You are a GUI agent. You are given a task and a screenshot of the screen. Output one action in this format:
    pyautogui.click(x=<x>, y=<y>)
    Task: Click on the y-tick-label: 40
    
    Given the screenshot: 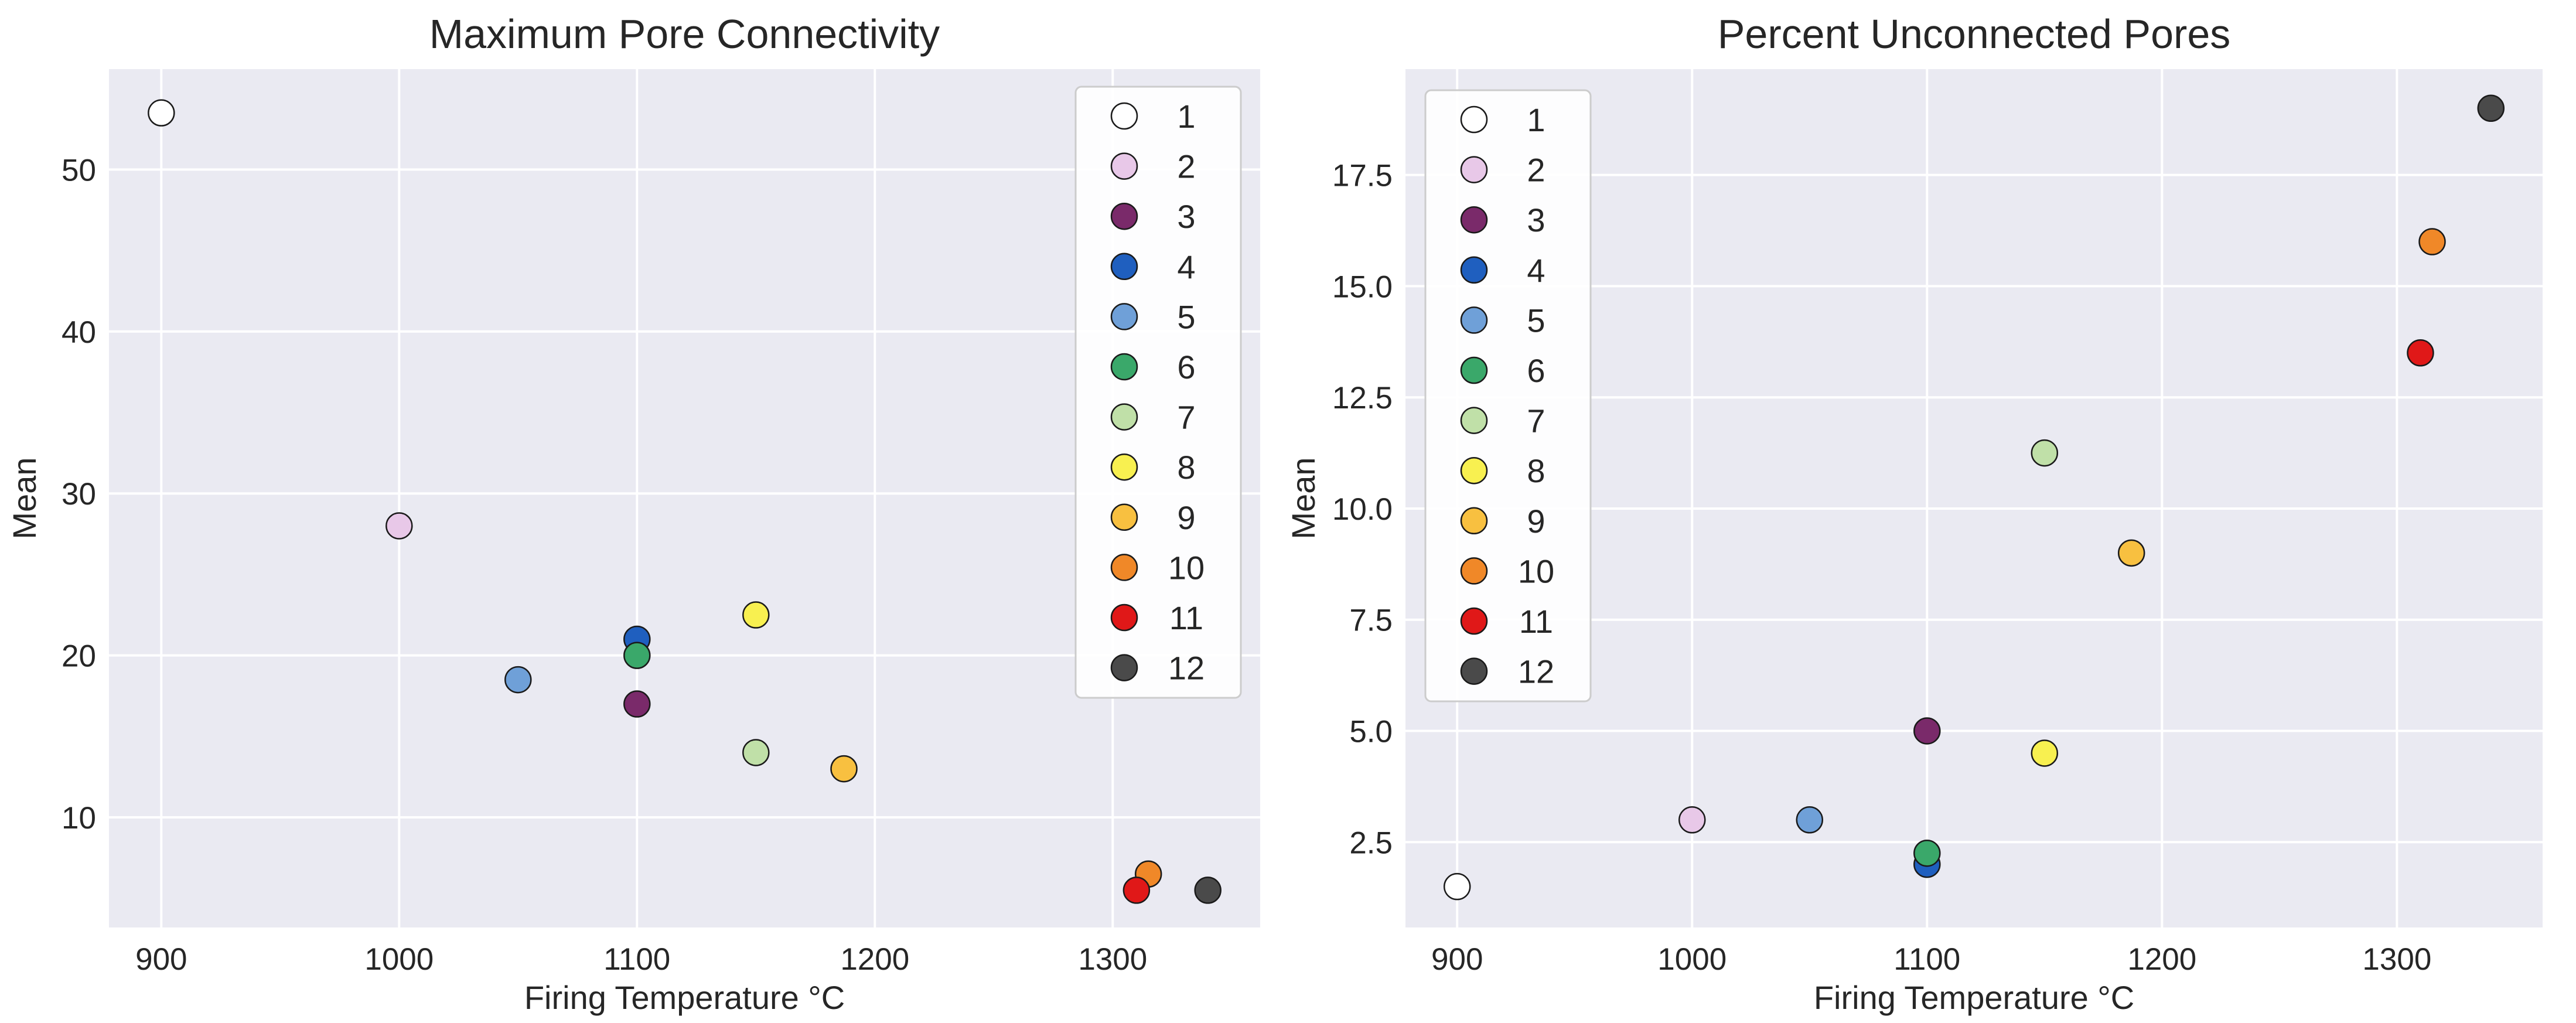 What is the action you would take?
    pyautogui.click(x=79, y=332)
    